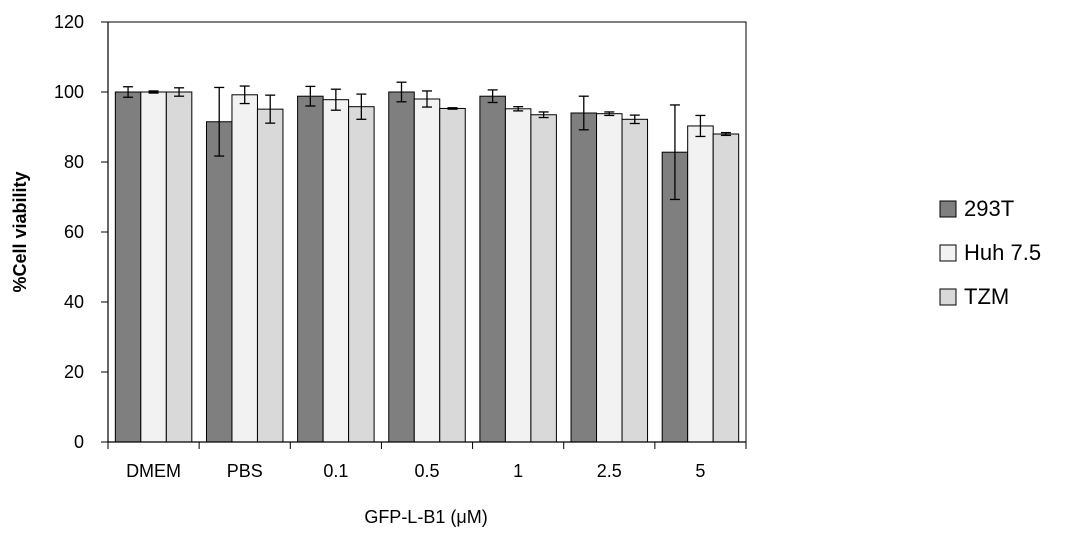  I want to click on y-tick-label: 120, so click(69, 22).